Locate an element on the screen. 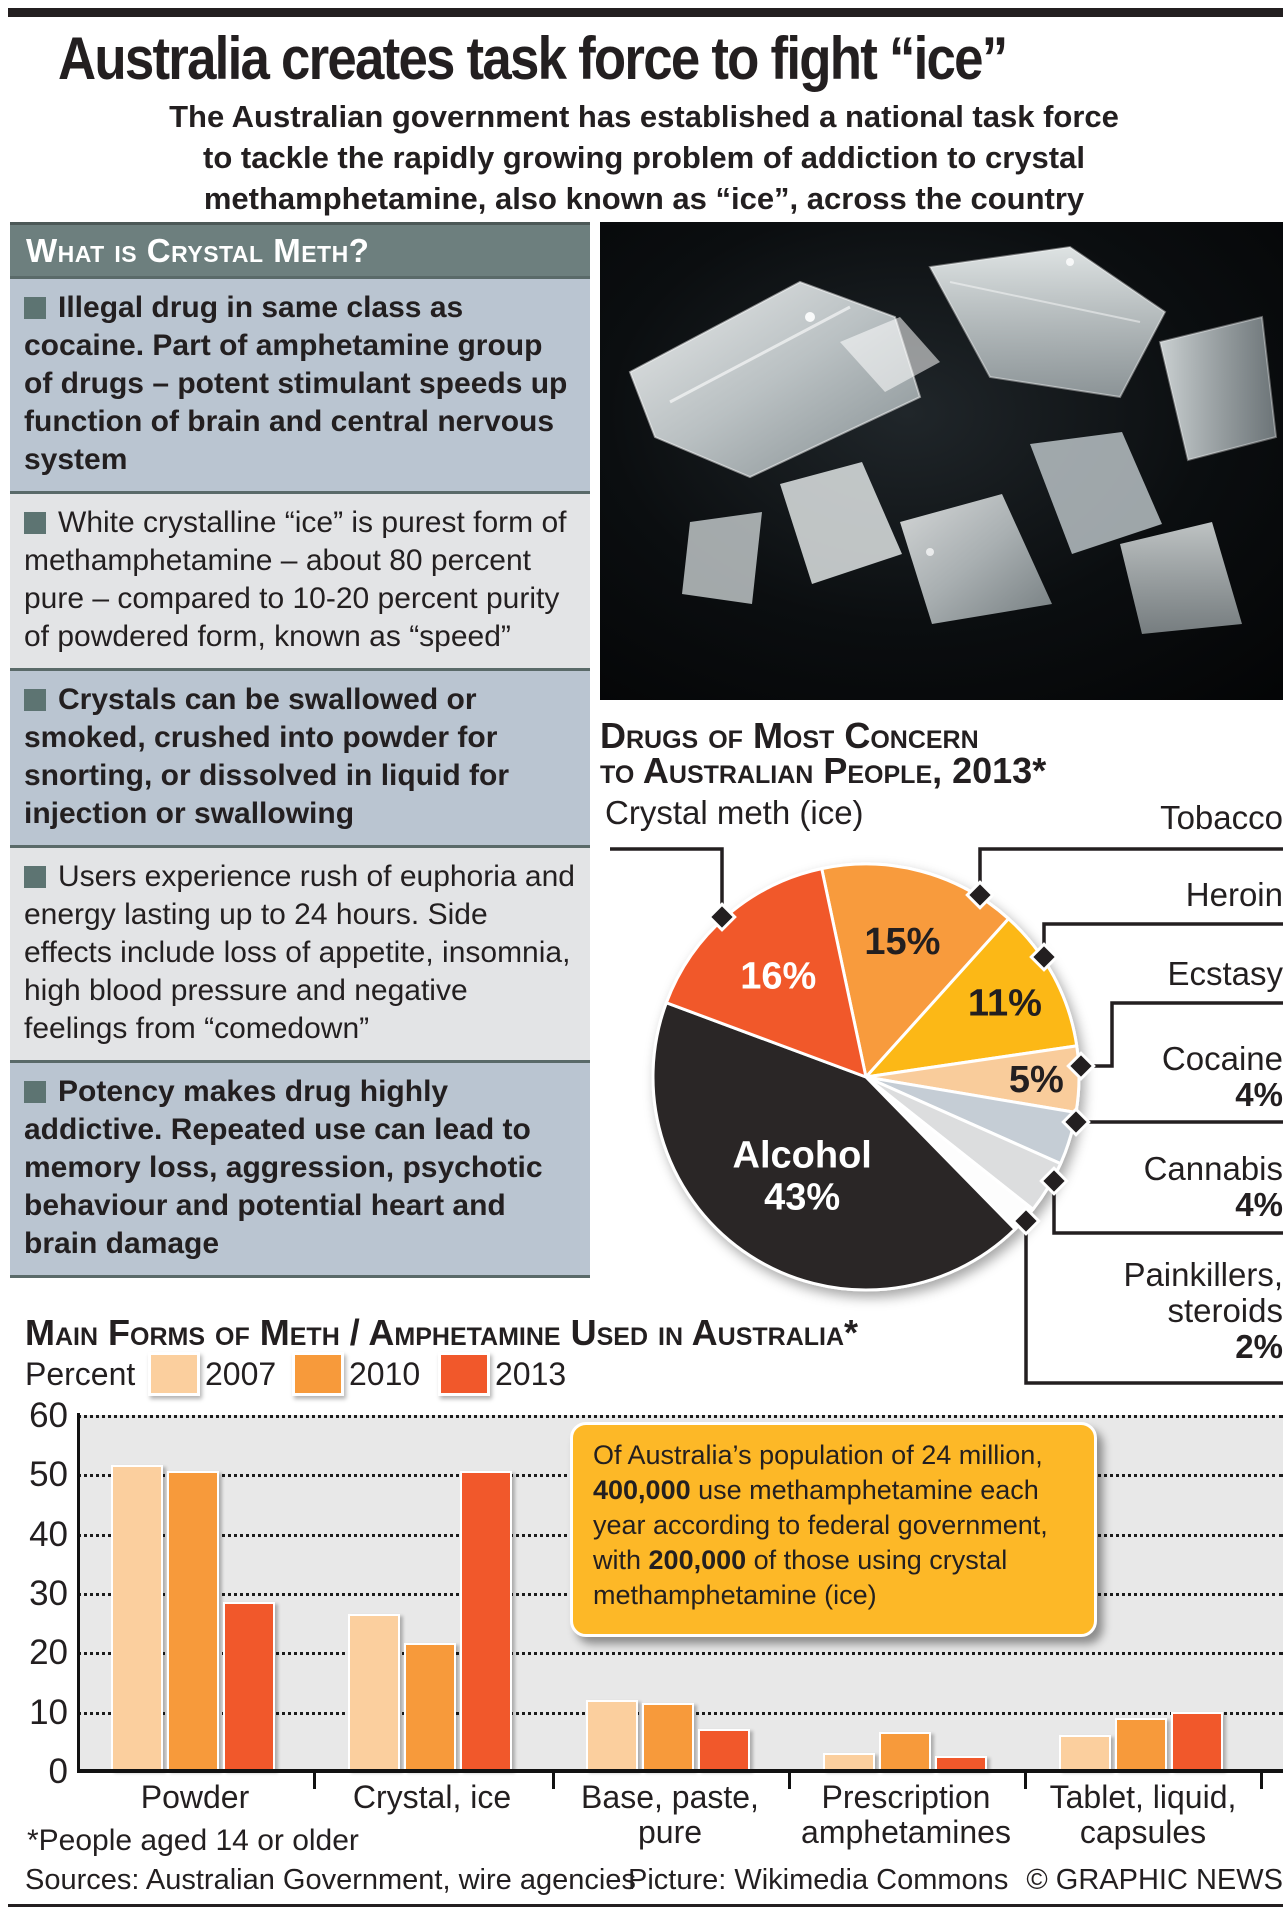  bar-2013-tablet-liquid-capsules is located at coordinates (1197, 1741).